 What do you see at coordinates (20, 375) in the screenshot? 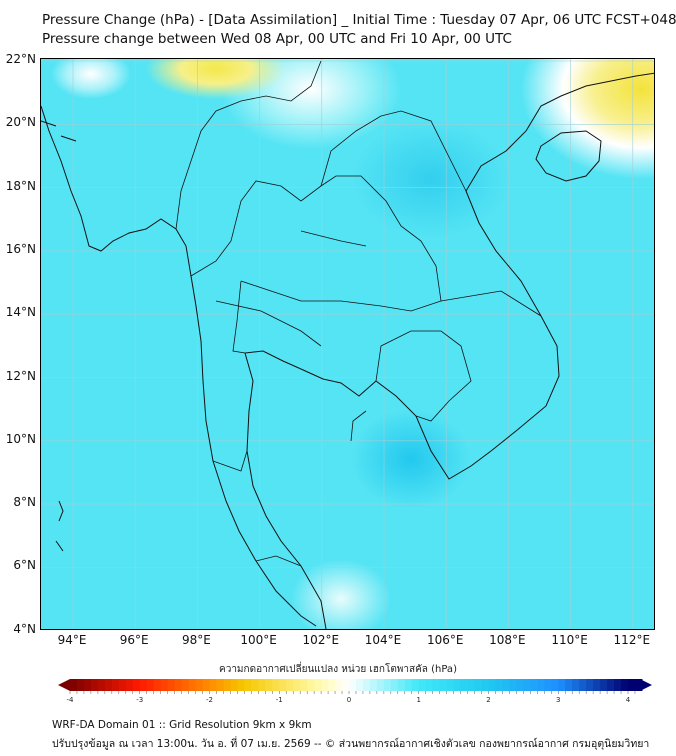
I see `lat-tick-label: 12°N` at bounding box center [20, 375].